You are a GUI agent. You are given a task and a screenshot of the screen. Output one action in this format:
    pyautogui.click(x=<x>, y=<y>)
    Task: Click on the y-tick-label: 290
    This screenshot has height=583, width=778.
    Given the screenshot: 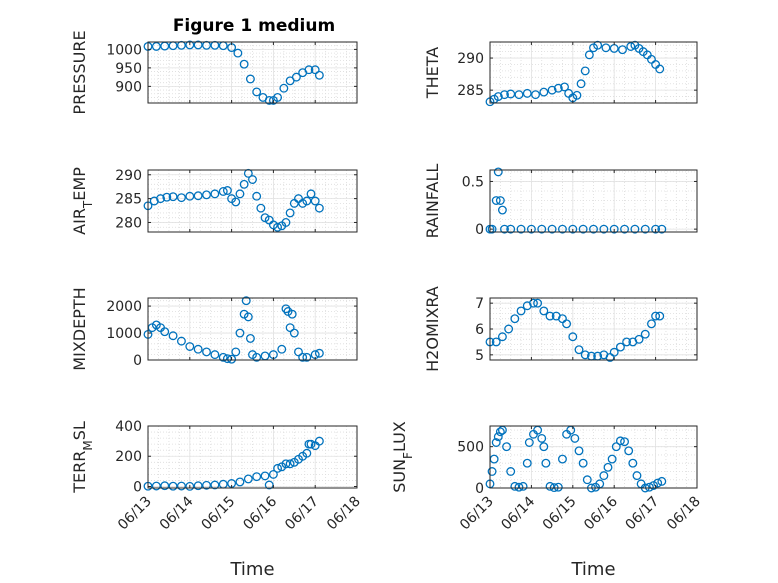 What is the action you would take?
    pyautogui.click(x=470, y=59)
    